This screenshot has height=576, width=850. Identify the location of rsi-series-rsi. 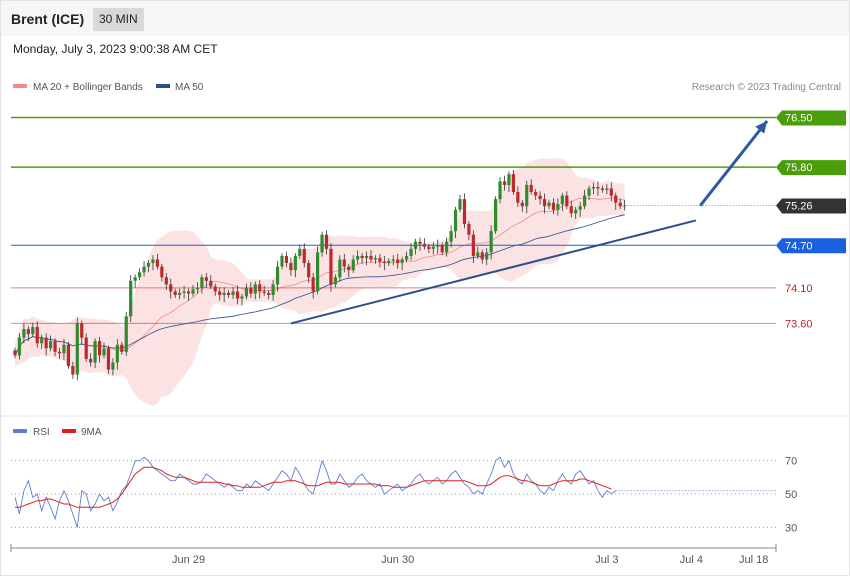
(315, 492).